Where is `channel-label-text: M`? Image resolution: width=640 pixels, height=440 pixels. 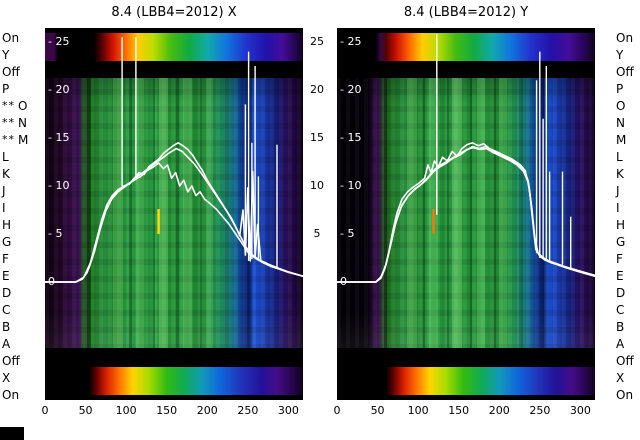 channel-label-text: M is located at coordinates (23, 140).